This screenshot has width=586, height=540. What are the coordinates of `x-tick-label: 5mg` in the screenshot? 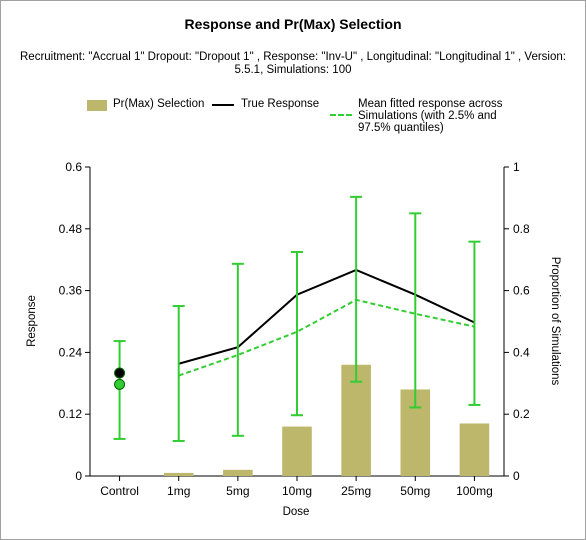 It's located at (237, 491).